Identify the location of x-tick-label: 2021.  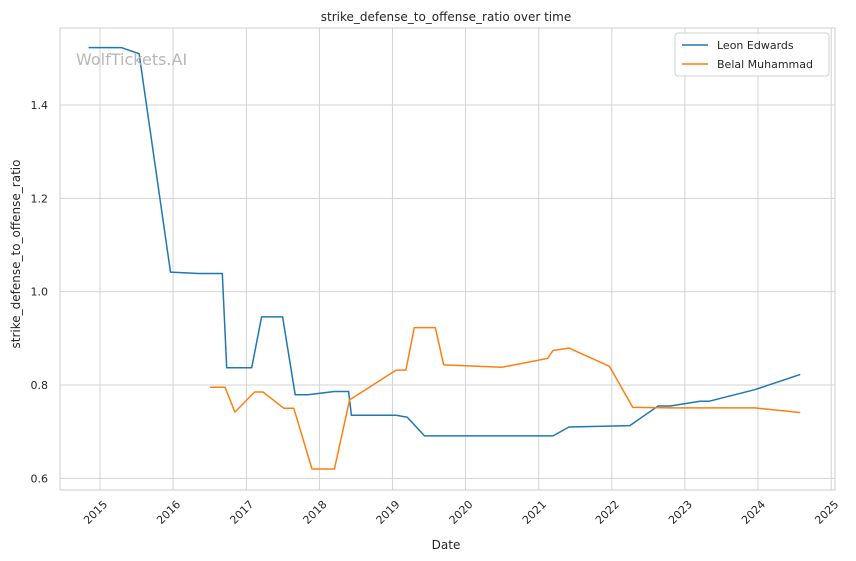
(534, 512).